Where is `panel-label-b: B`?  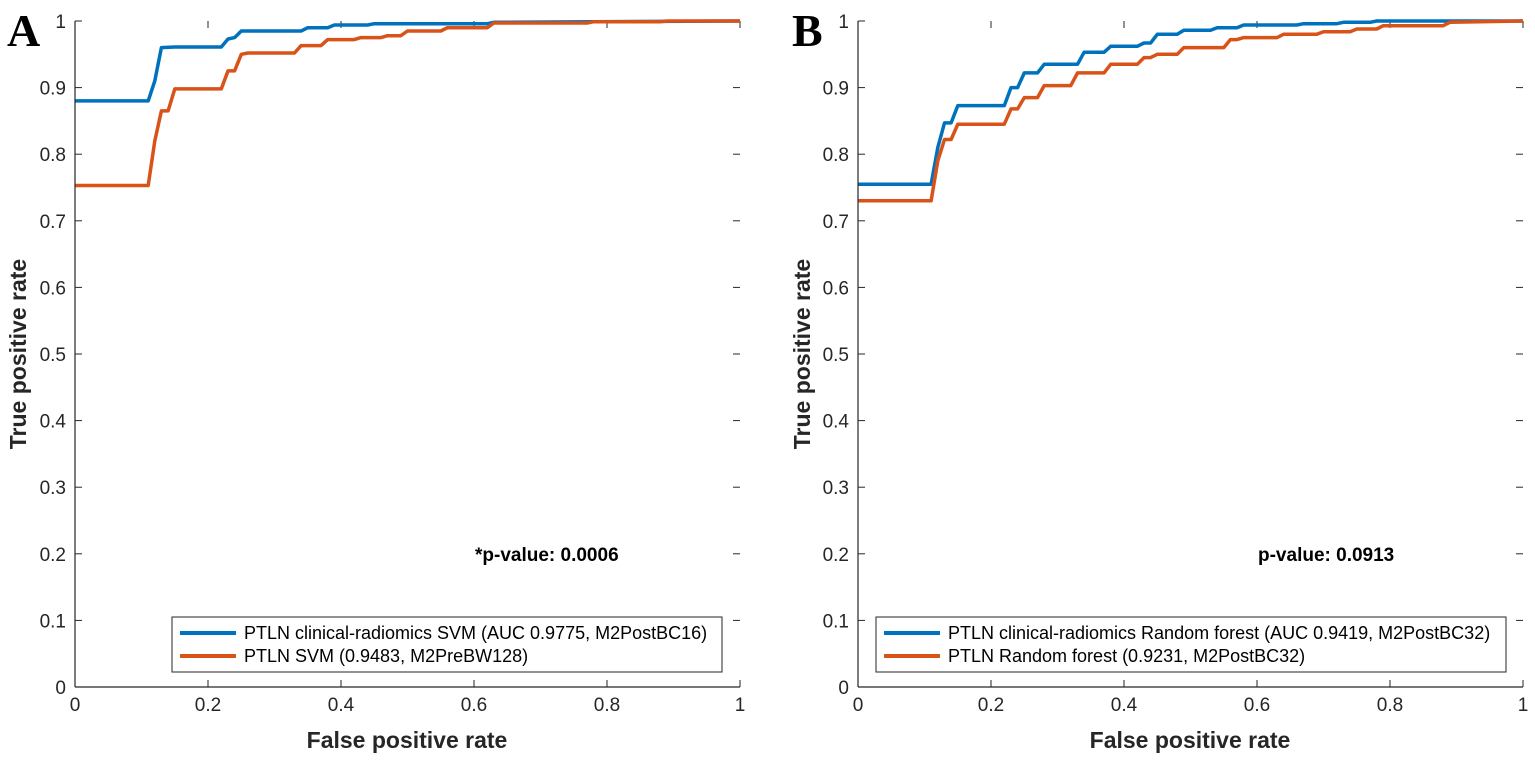 panel-label-b: B is located at coordinates (807, 30).